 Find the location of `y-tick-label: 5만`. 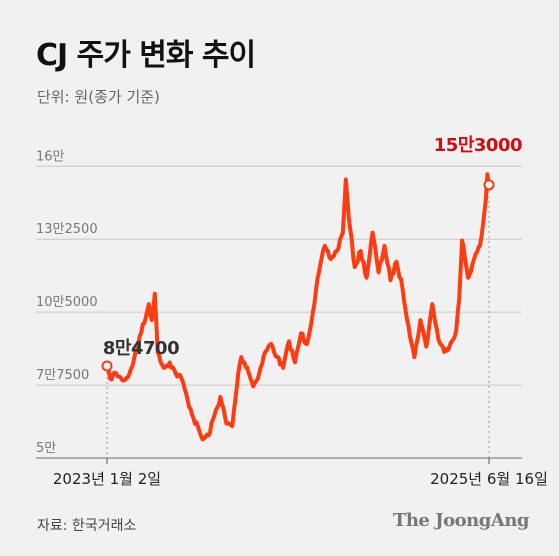

y-tick-label: 5만 is located at coordinates (46, 448).